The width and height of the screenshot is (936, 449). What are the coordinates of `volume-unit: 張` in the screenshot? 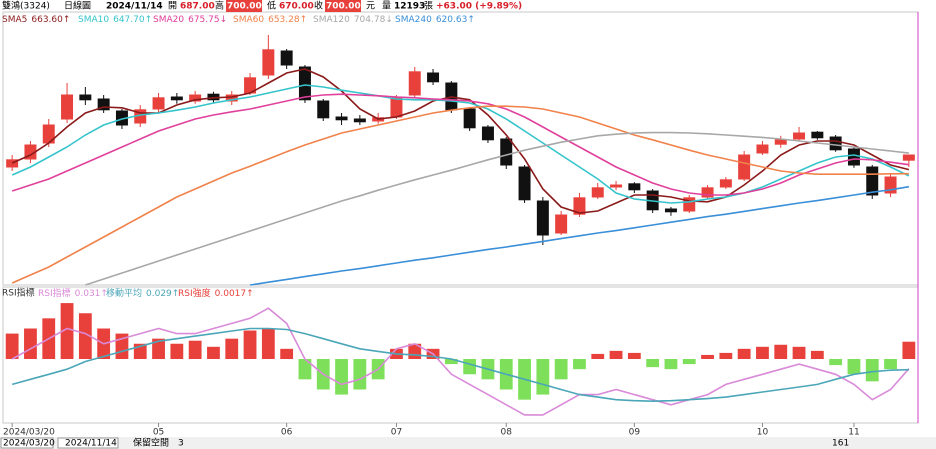 It's located at (428, 6).